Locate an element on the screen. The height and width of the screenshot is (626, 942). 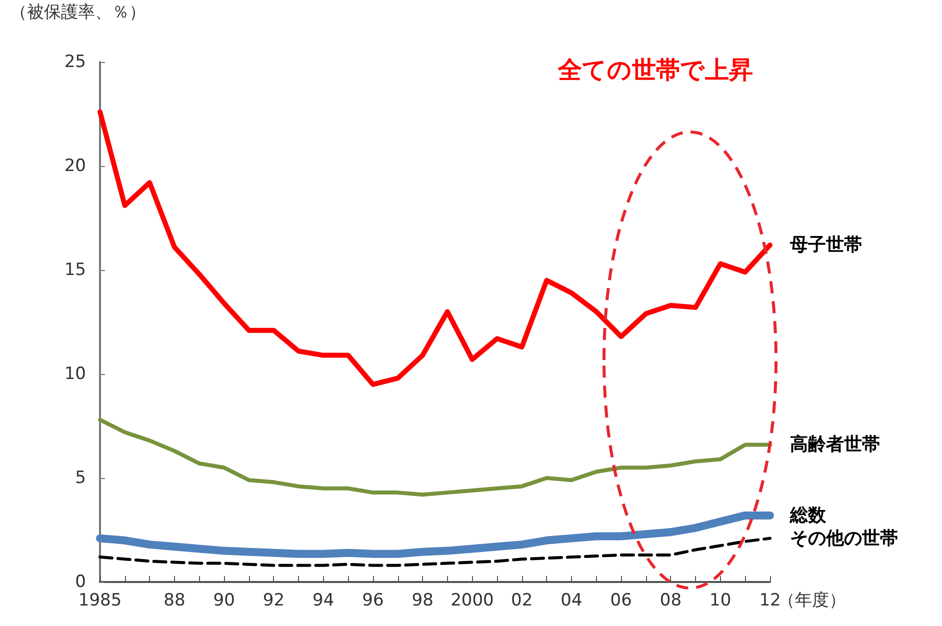
y-axis-title: （被保護率、％） is located at coordinates (78, 12).